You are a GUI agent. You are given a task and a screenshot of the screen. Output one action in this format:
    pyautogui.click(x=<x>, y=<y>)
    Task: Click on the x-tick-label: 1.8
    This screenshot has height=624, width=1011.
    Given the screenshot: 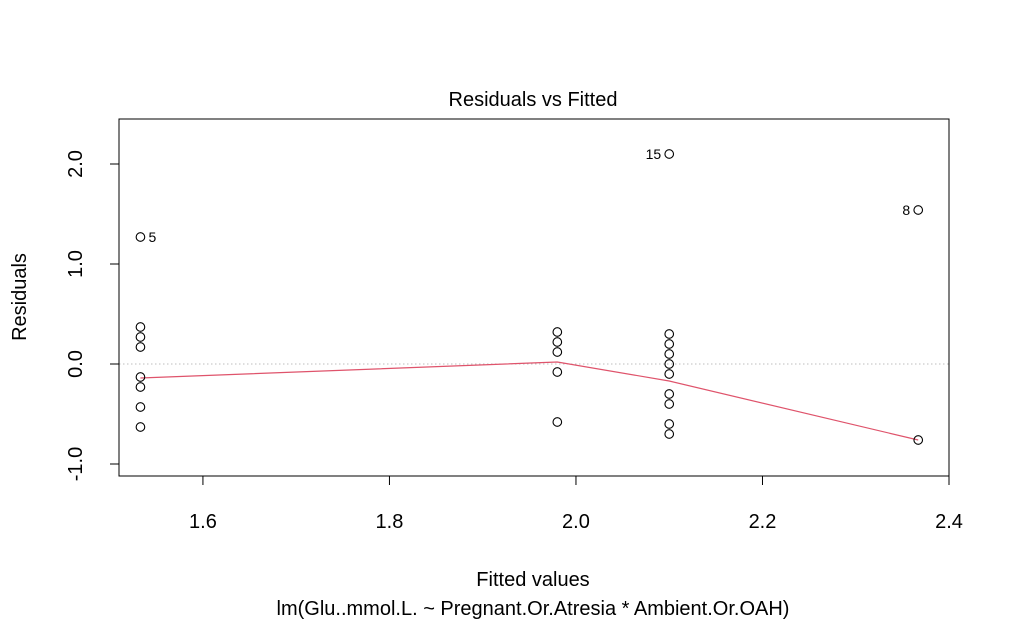 What is the action you would take?
    pyautogui.click(x=390, y=522)
    